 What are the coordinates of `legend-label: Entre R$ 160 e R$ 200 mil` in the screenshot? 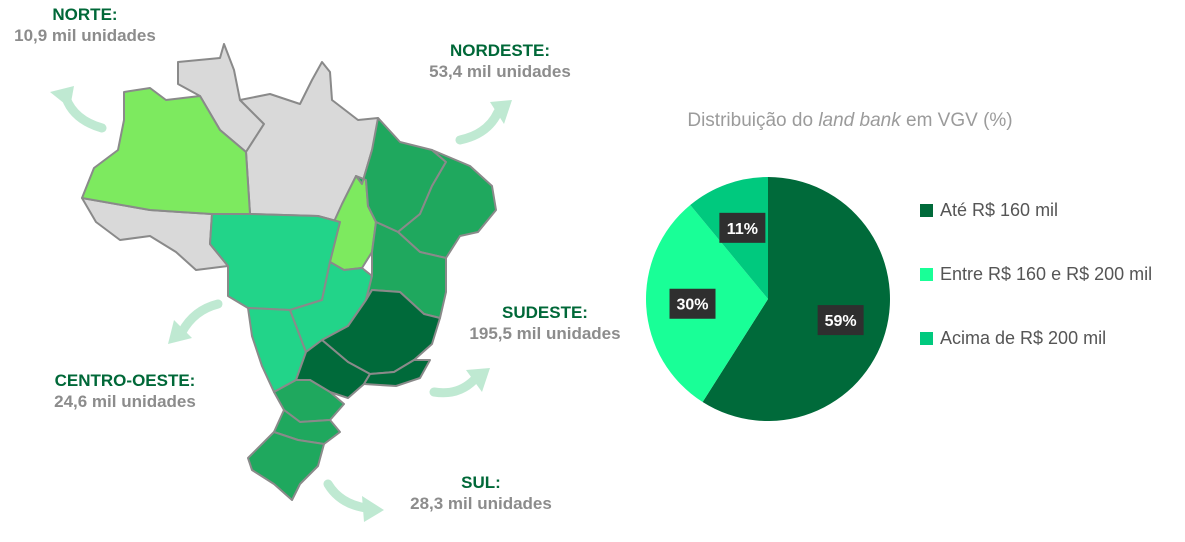 It's located at (1046, 274).